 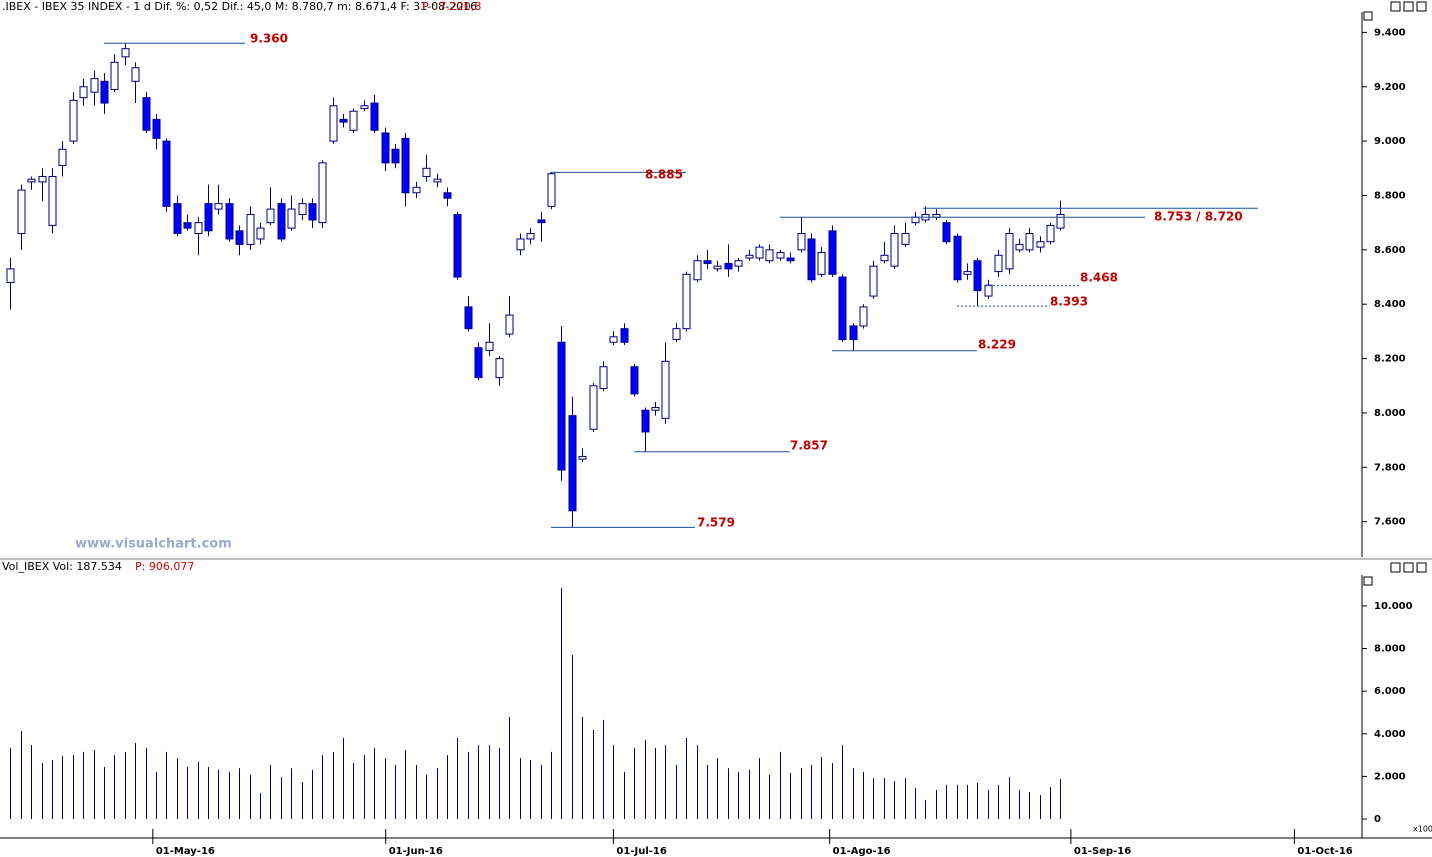 I want to click on y-tick-label: 9.200, so click(x=1390, y=87).